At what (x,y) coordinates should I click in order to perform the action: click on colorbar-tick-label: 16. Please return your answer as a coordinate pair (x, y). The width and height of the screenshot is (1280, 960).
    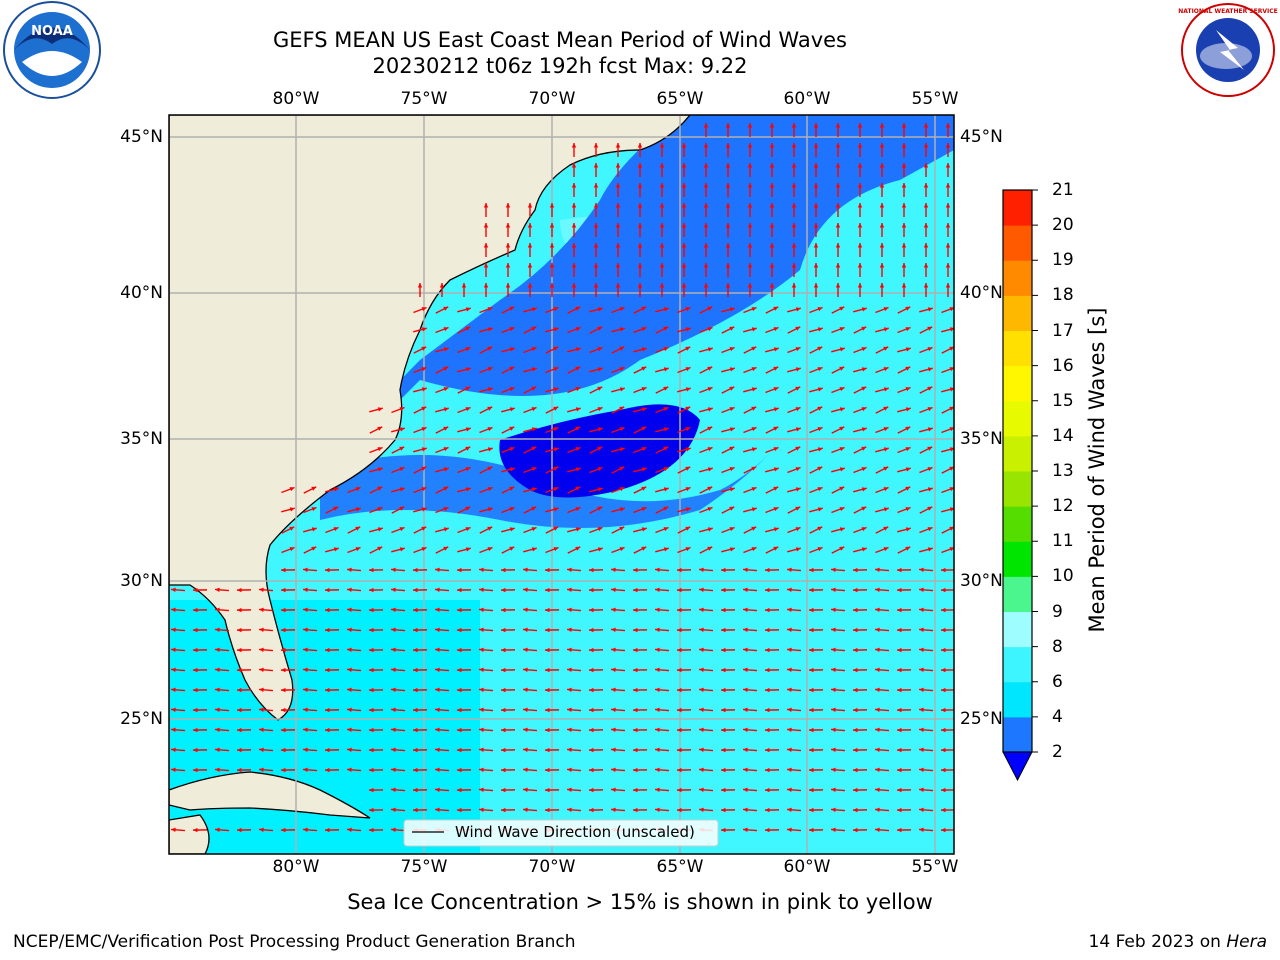
    Looking at the image, I should click on (1063, 365).